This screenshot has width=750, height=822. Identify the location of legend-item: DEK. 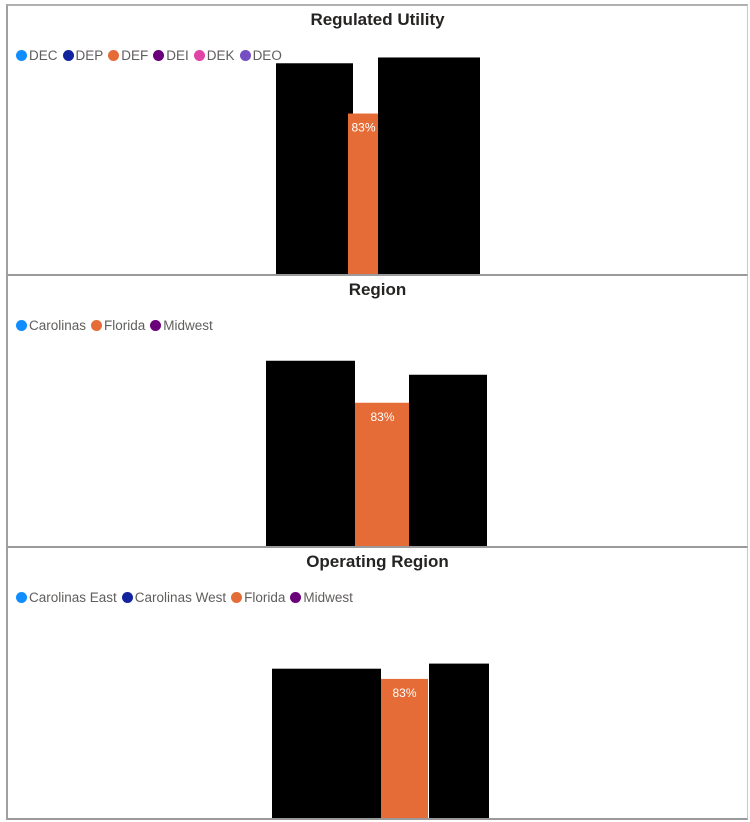
(214, 55).